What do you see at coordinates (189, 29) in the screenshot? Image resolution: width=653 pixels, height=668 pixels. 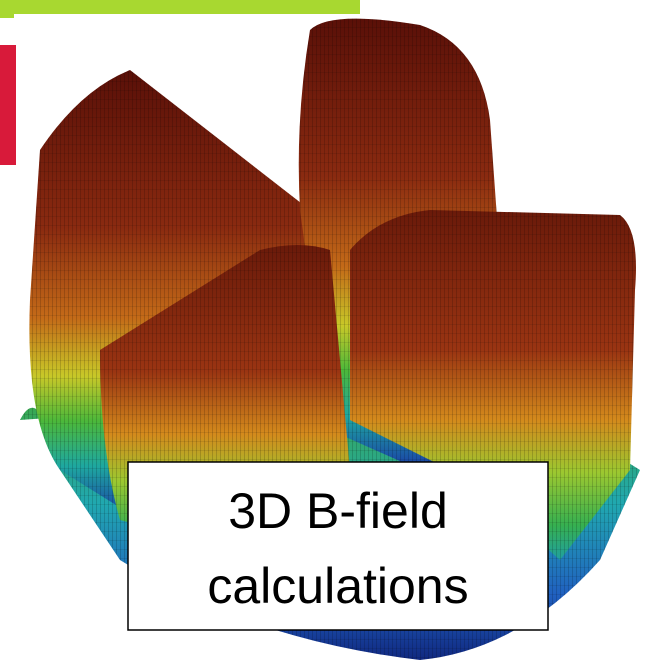 I see `panel` at bounding box center [189, 29].